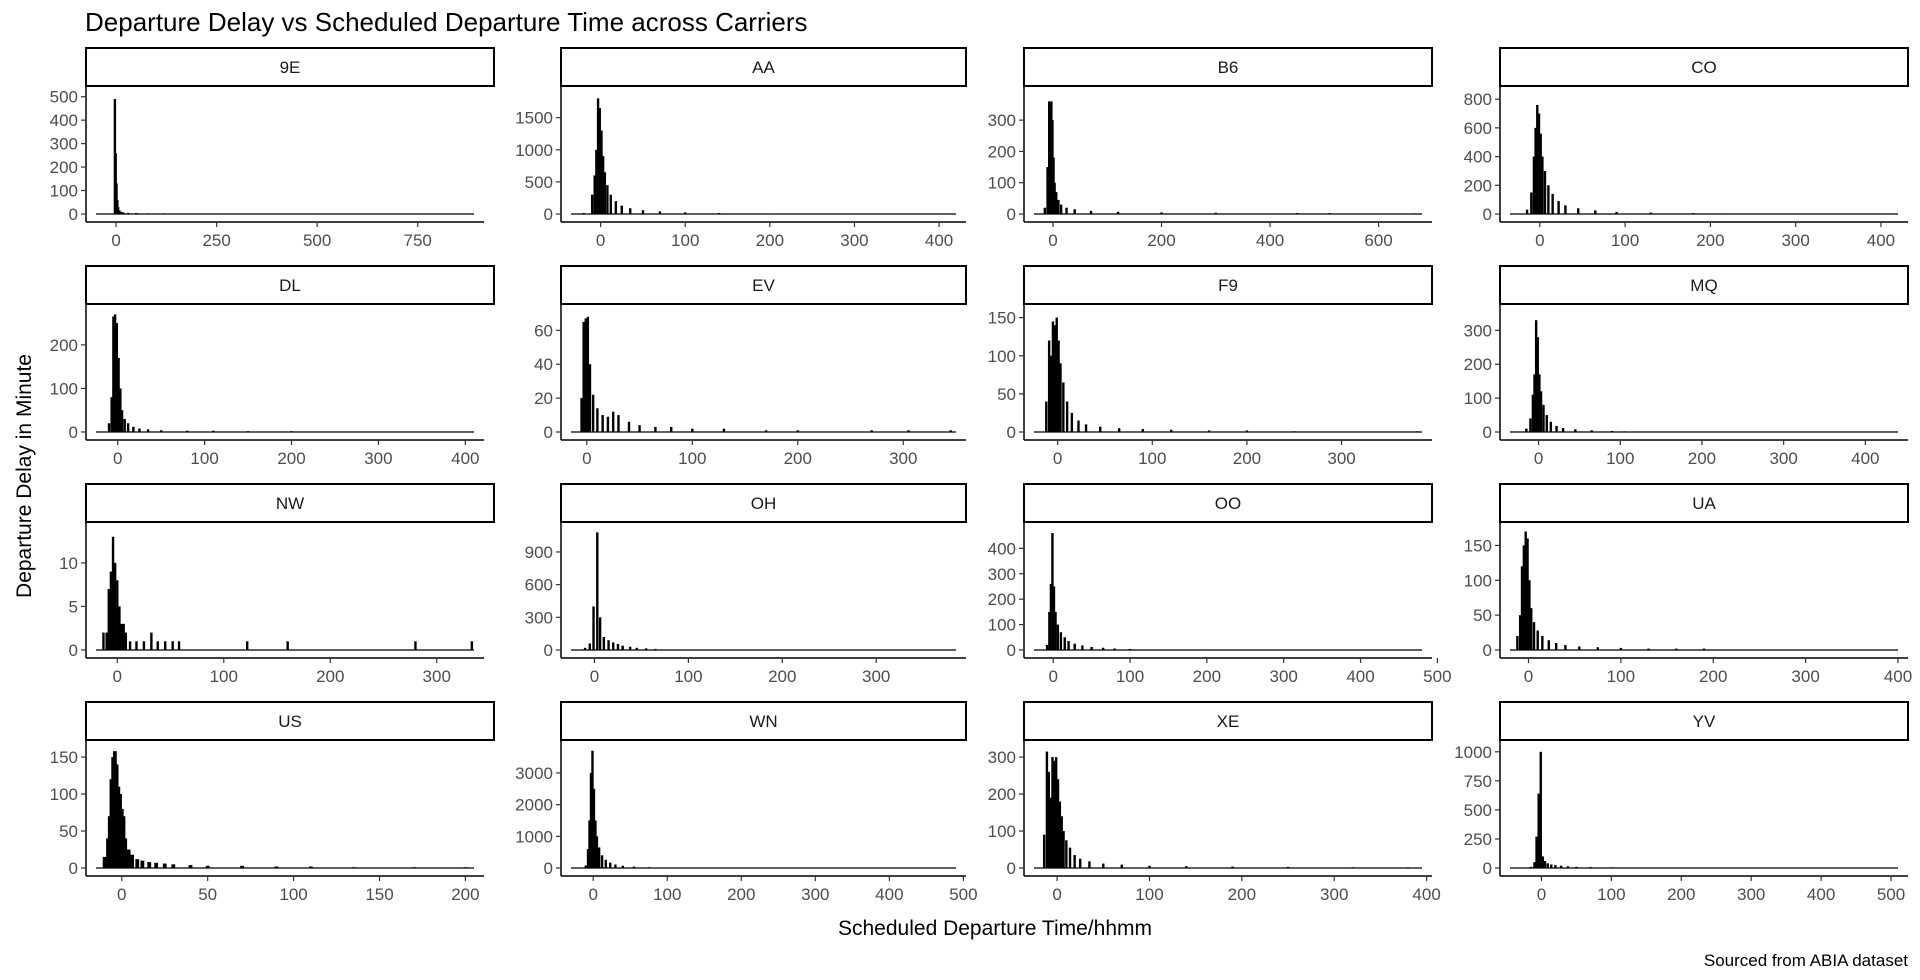 The image size is (1920, 980). What do you see at coordinates (995, 928) in the screenshot?
I see `x-axis-title: Scheduled Departure Time/hhmm` at bounding box center [995, 928].